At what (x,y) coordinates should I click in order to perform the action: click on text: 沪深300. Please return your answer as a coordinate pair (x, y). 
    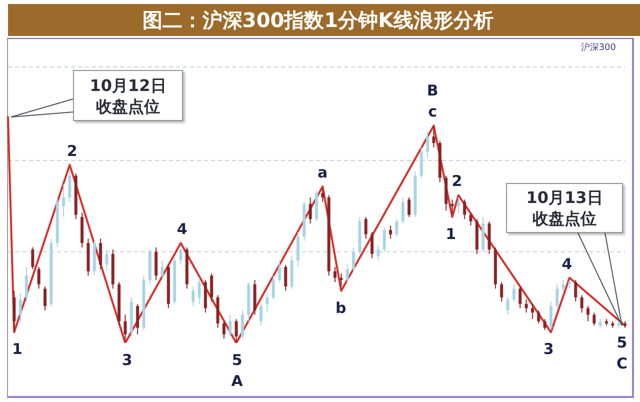
    Looking at the image, I should click on (598, 48).